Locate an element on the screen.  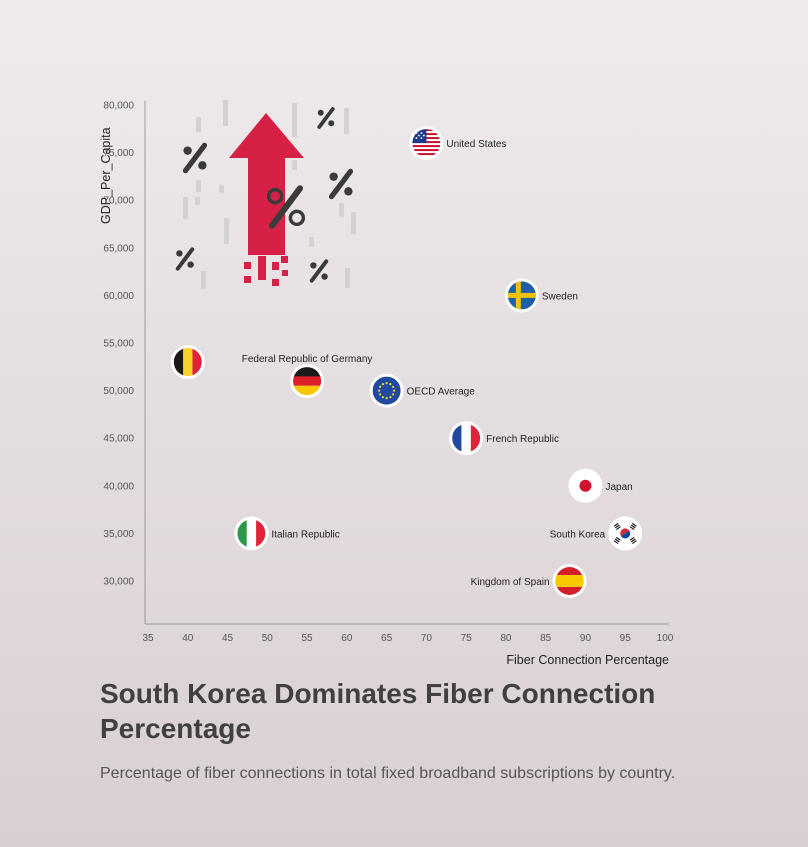
data-point: Kingdom of Spain is located at coordinates (529, 581).